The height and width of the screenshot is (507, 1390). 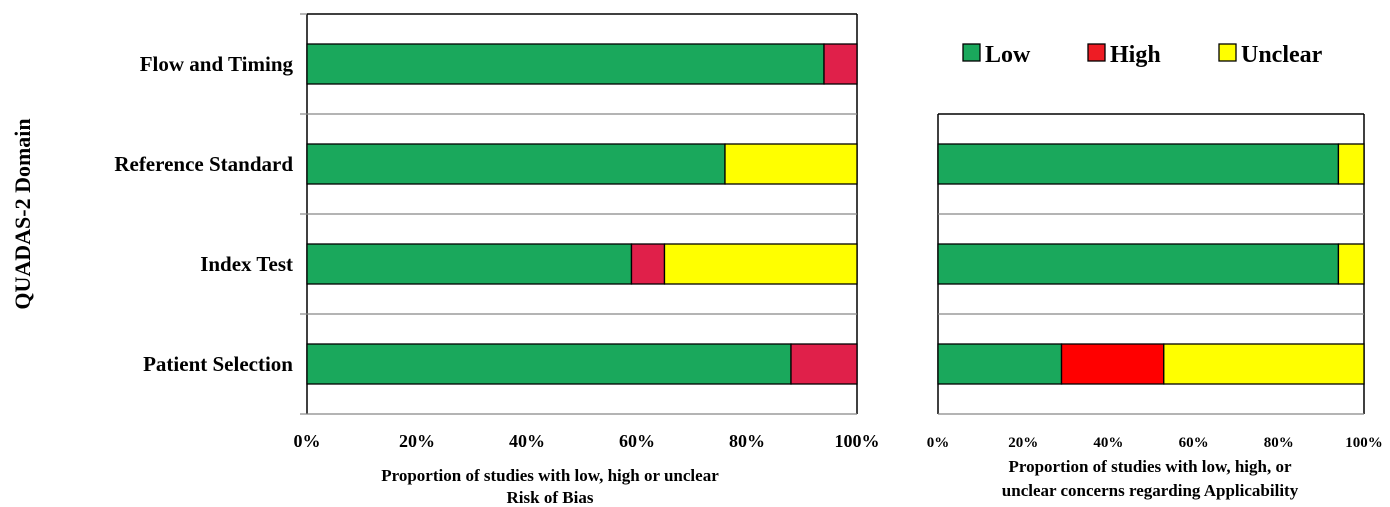 I want to click on y-axis-title: QUADAS-2 Domain, so click(x=22, y=213).